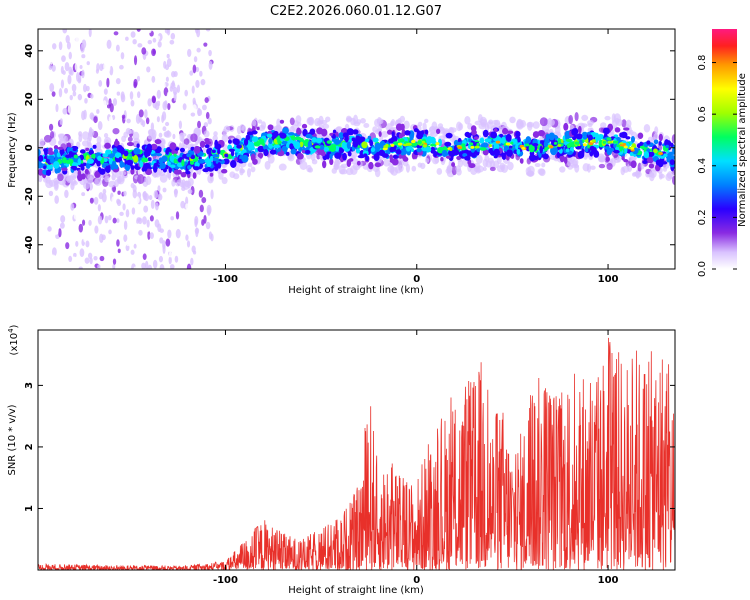 This screenshot has height=600, width=750. Describe the element at coordinates (356, 590) in the screenshot. I see `snr-xlabel: Height of straight line (km)` at that location.